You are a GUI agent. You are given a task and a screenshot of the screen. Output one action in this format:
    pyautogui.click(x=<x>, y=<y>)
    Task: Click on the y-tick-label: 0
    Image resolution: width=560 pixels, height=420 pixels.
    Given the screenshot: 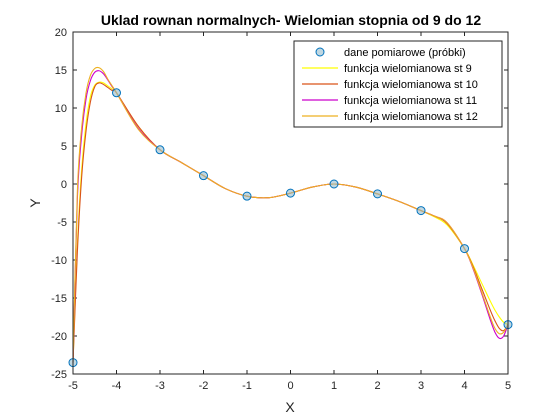 What is the action you would take?
    pyautogui.click(x=64, y=185)
    